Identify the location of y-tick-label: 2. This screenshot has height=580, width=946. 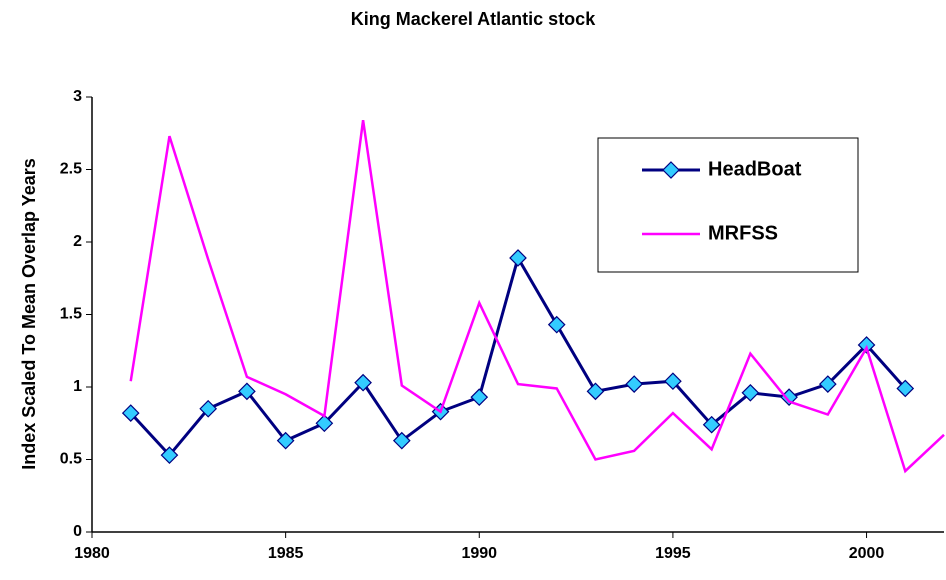
(77, 241).